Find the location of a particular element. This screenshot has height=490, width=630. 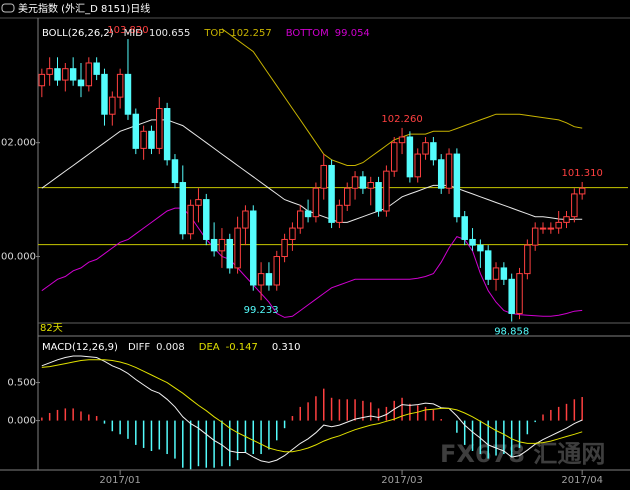

legend-name: TOP is located at coordinates (213, 33).